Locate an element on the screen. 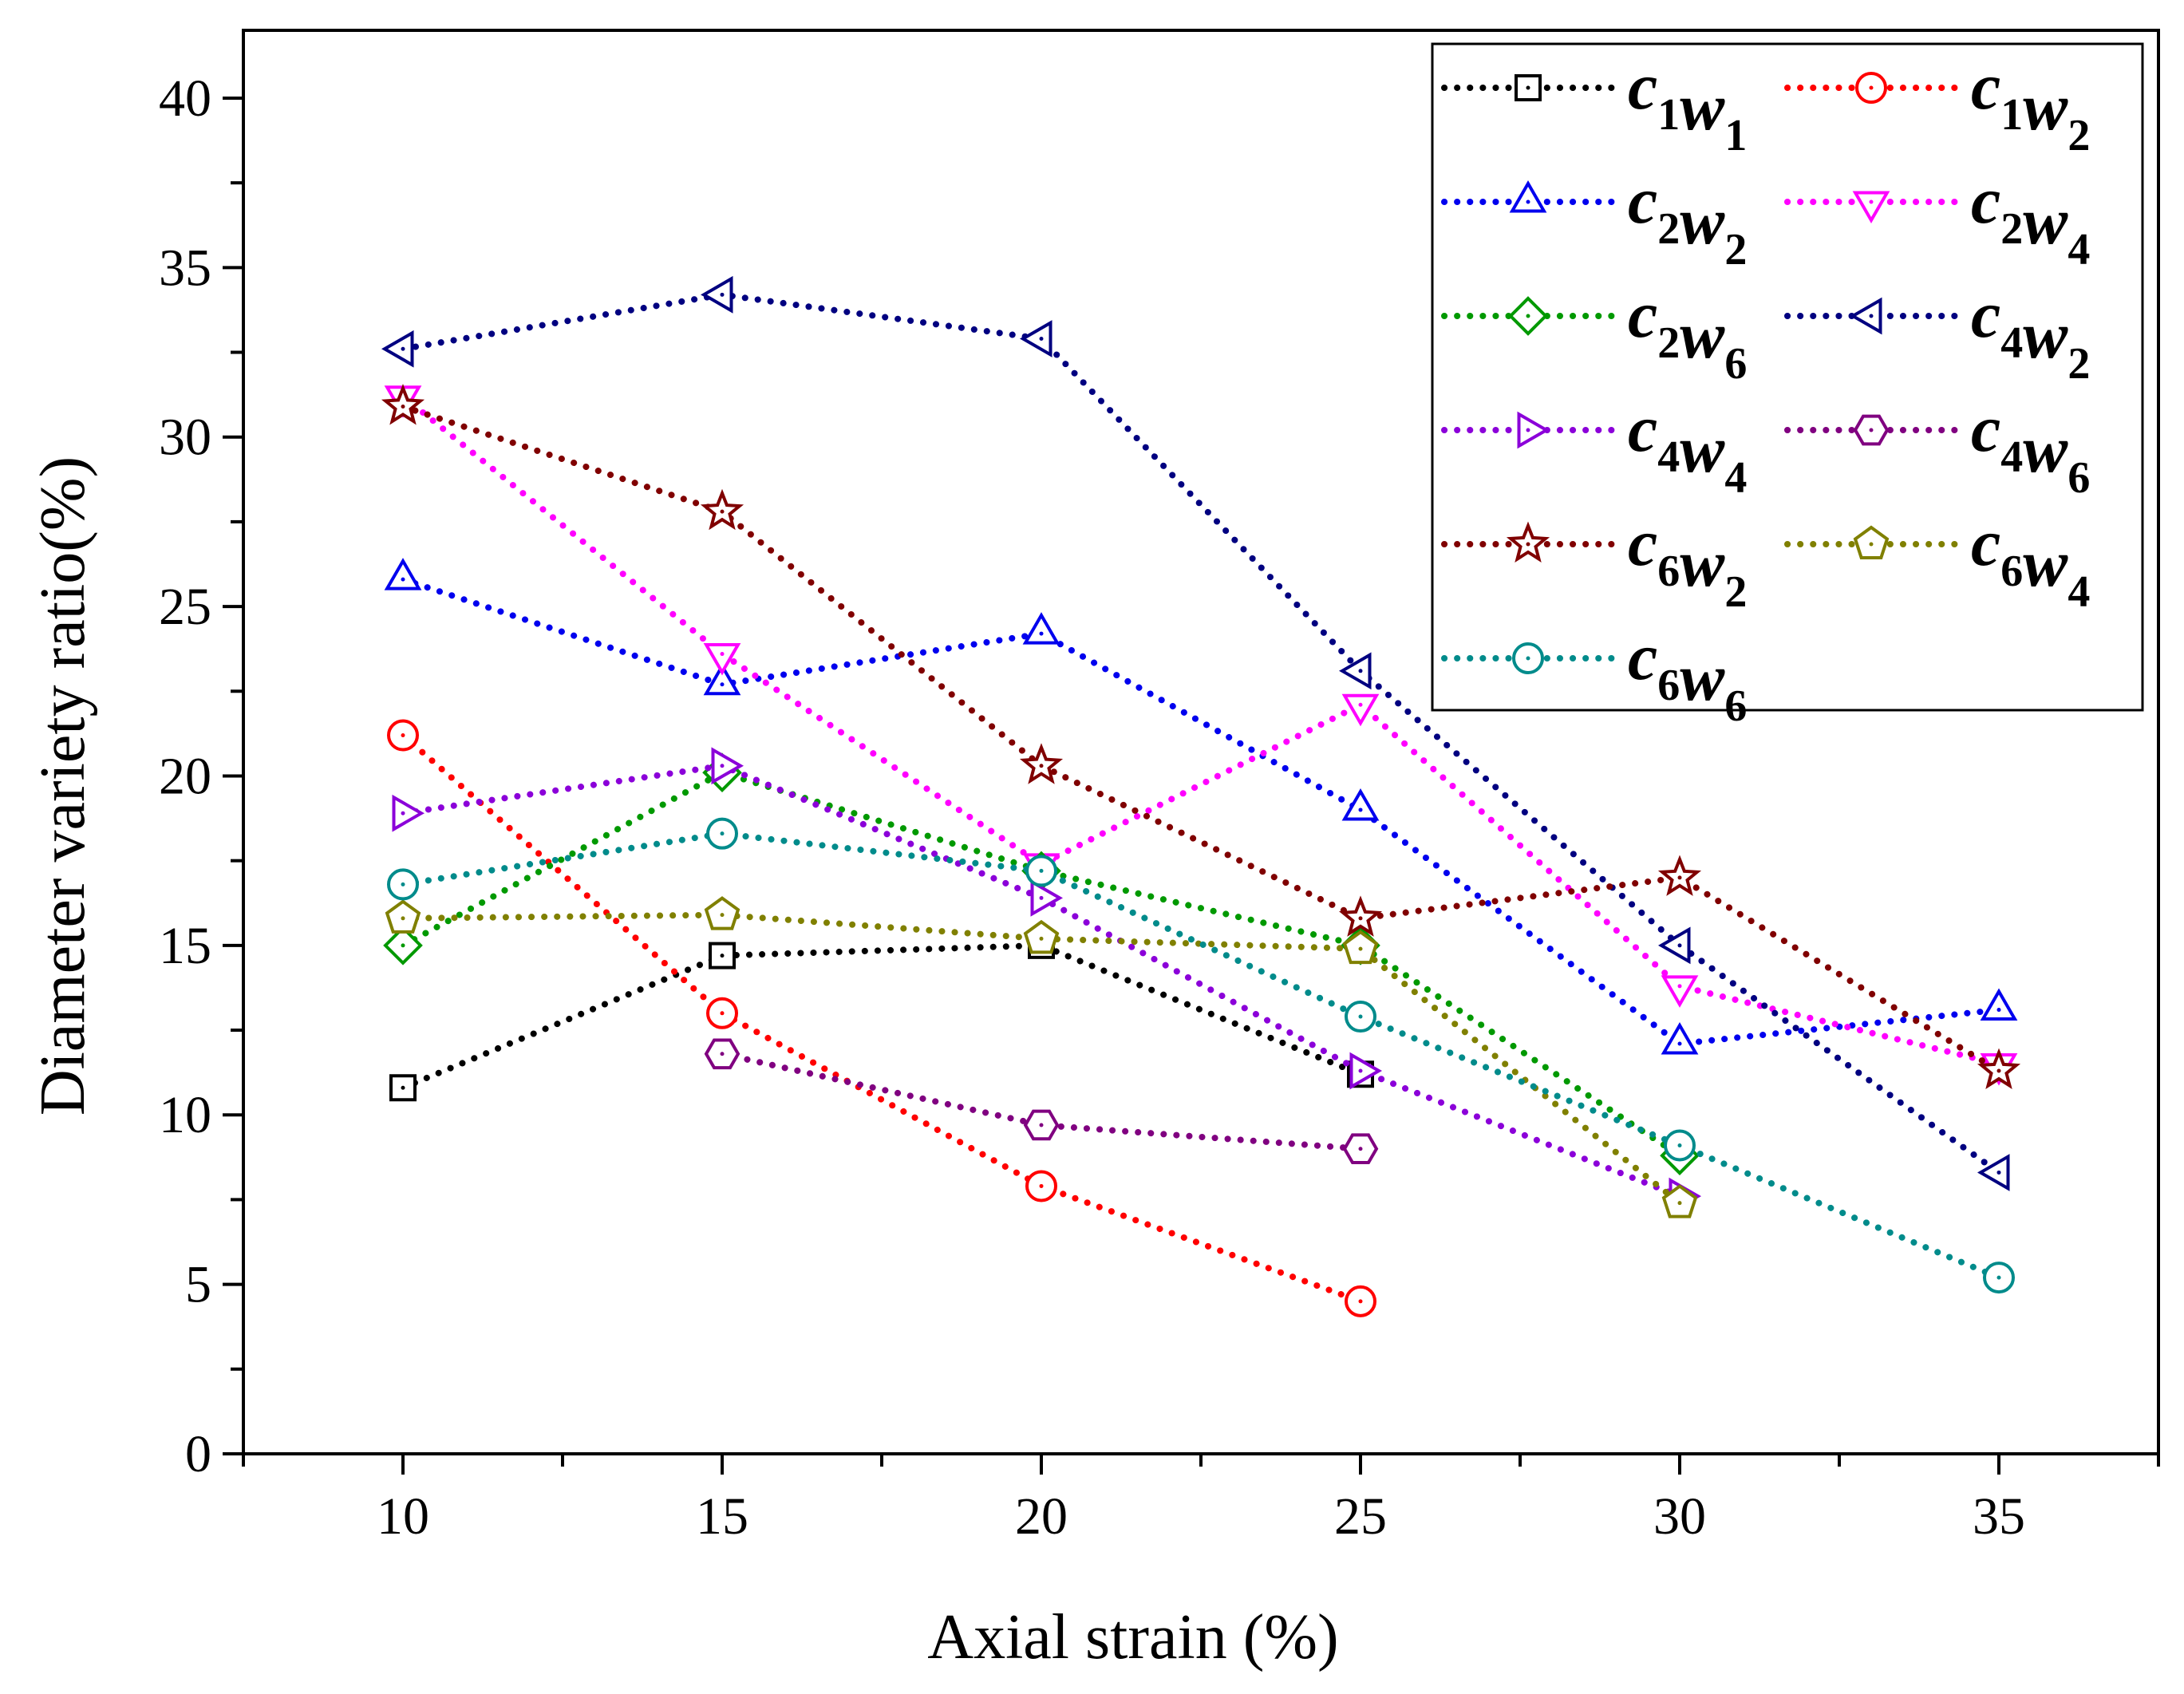 This screenshot has height=1694, width=2184. series-c6w4 is located at coordinates (1041, 1057).